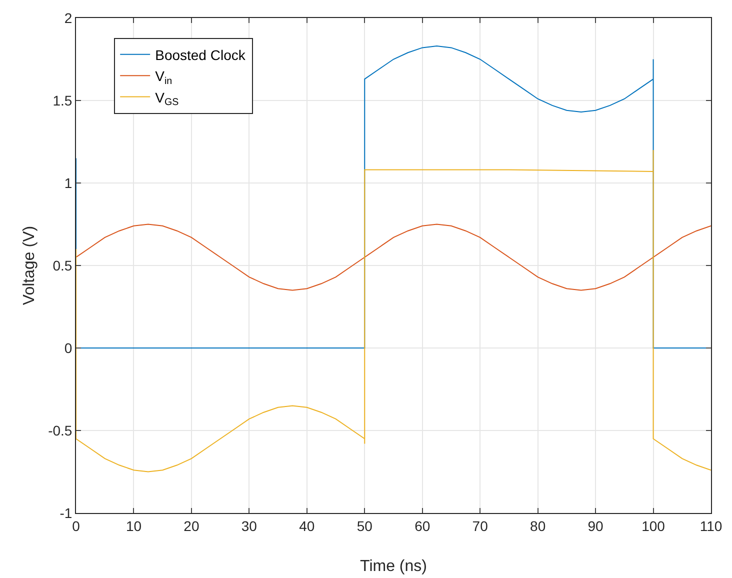 This screenshot has width=732, height=578. Describe the element at coordinates (538, 526) in the screenshot. I see `x-tick-label: 80` at that location.